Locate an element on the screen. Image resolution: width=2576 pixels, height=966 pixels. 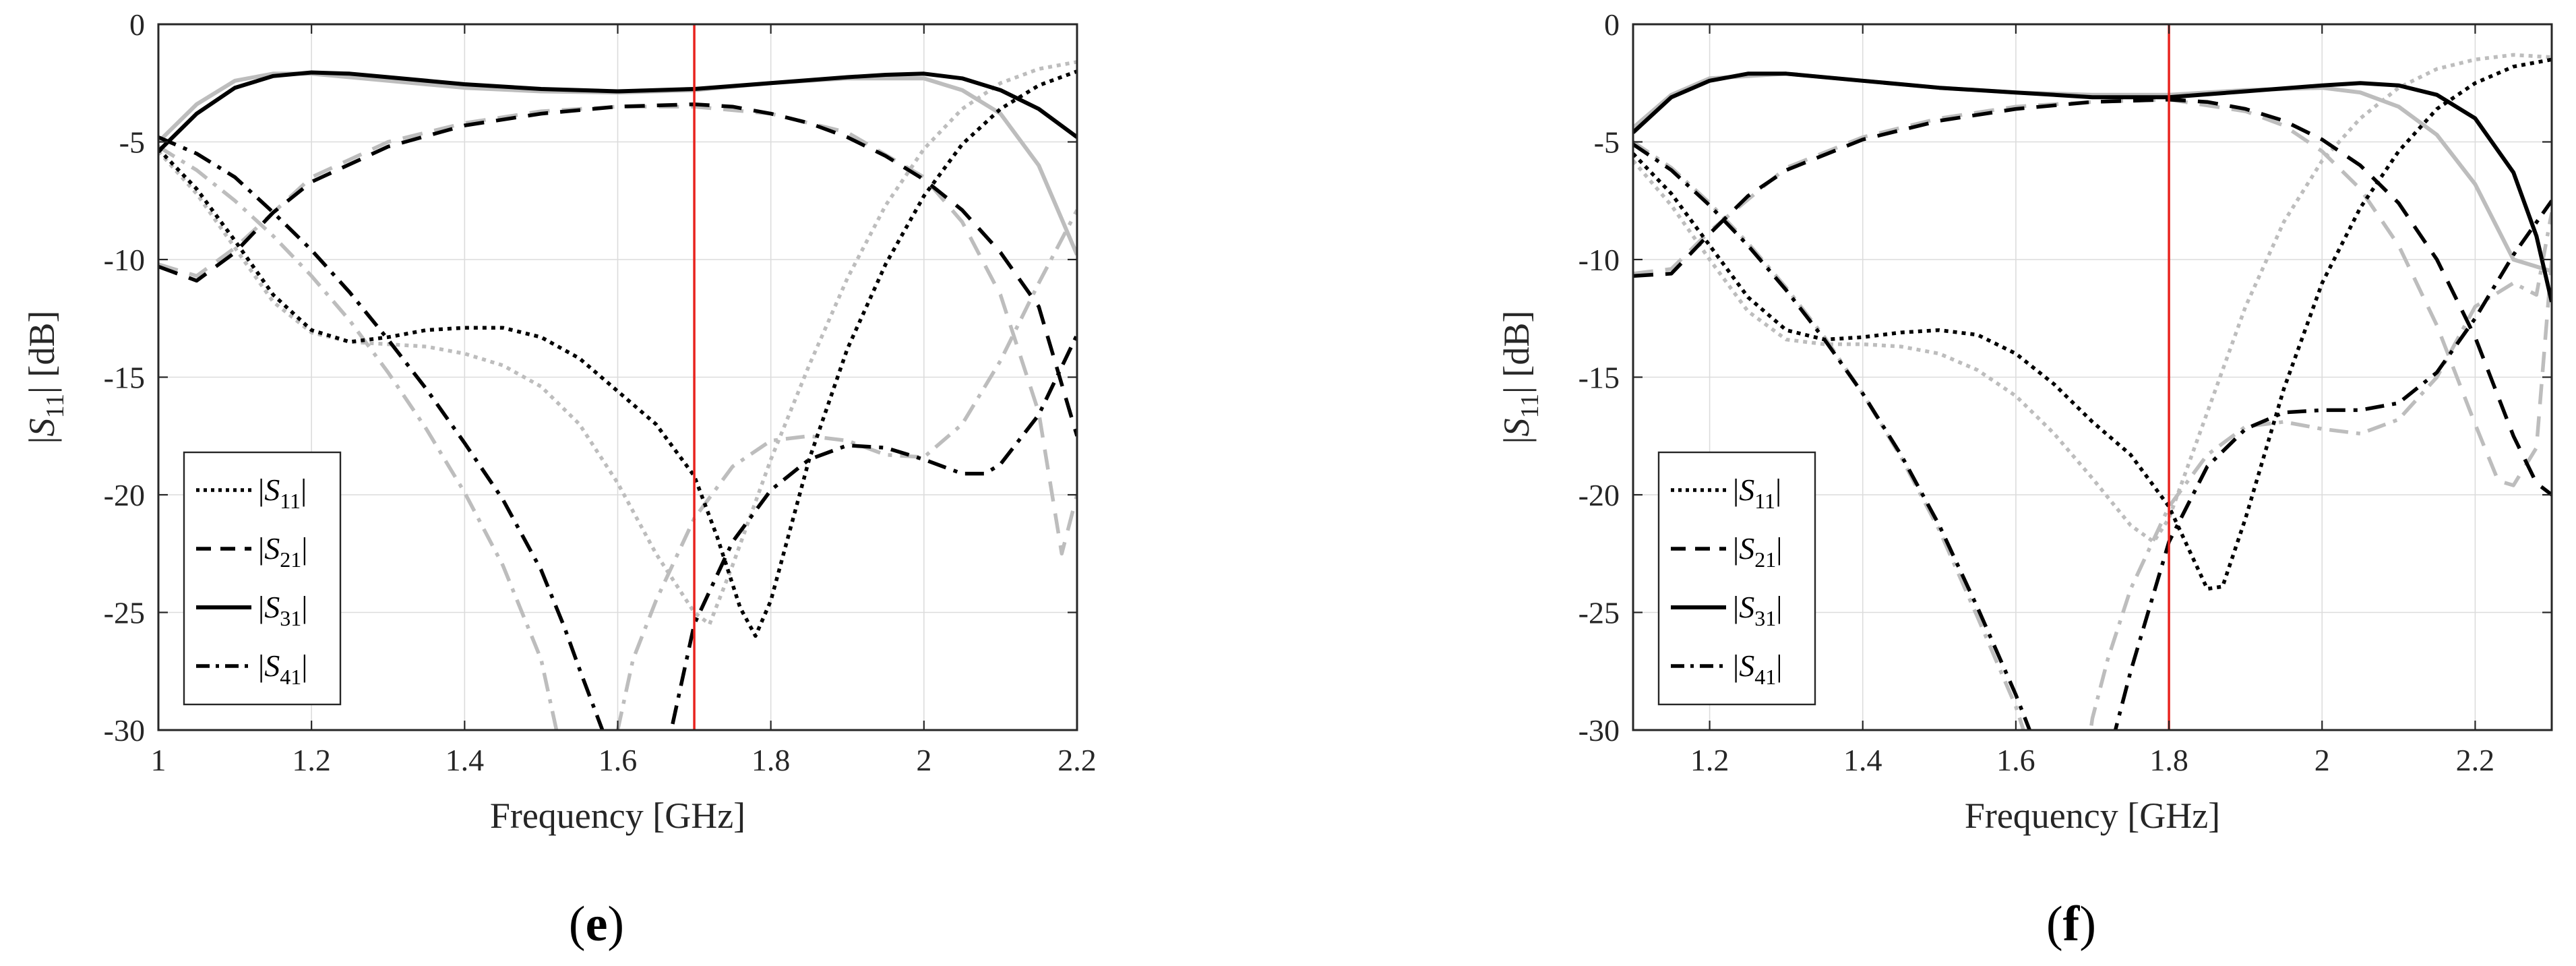
panel-label: (f) is located at coordinates (2071, 924).